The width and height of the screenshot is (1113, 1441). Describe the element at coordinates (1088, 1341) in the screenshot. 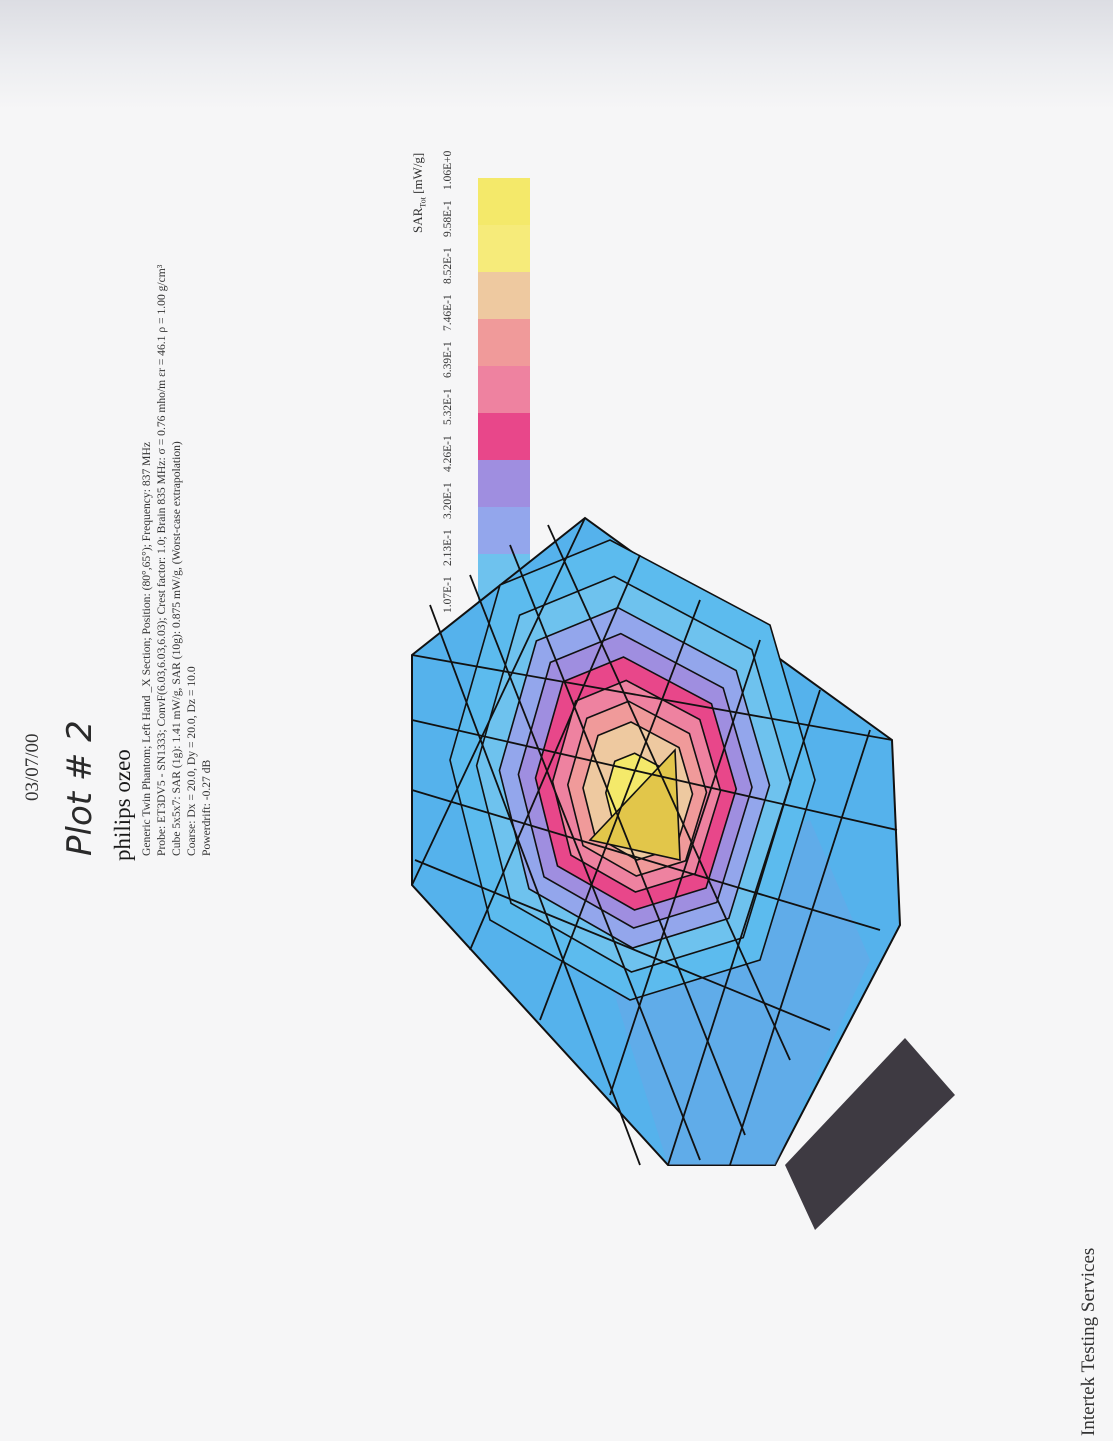

I see `footer-company: Intertek Testing Services` at that location.